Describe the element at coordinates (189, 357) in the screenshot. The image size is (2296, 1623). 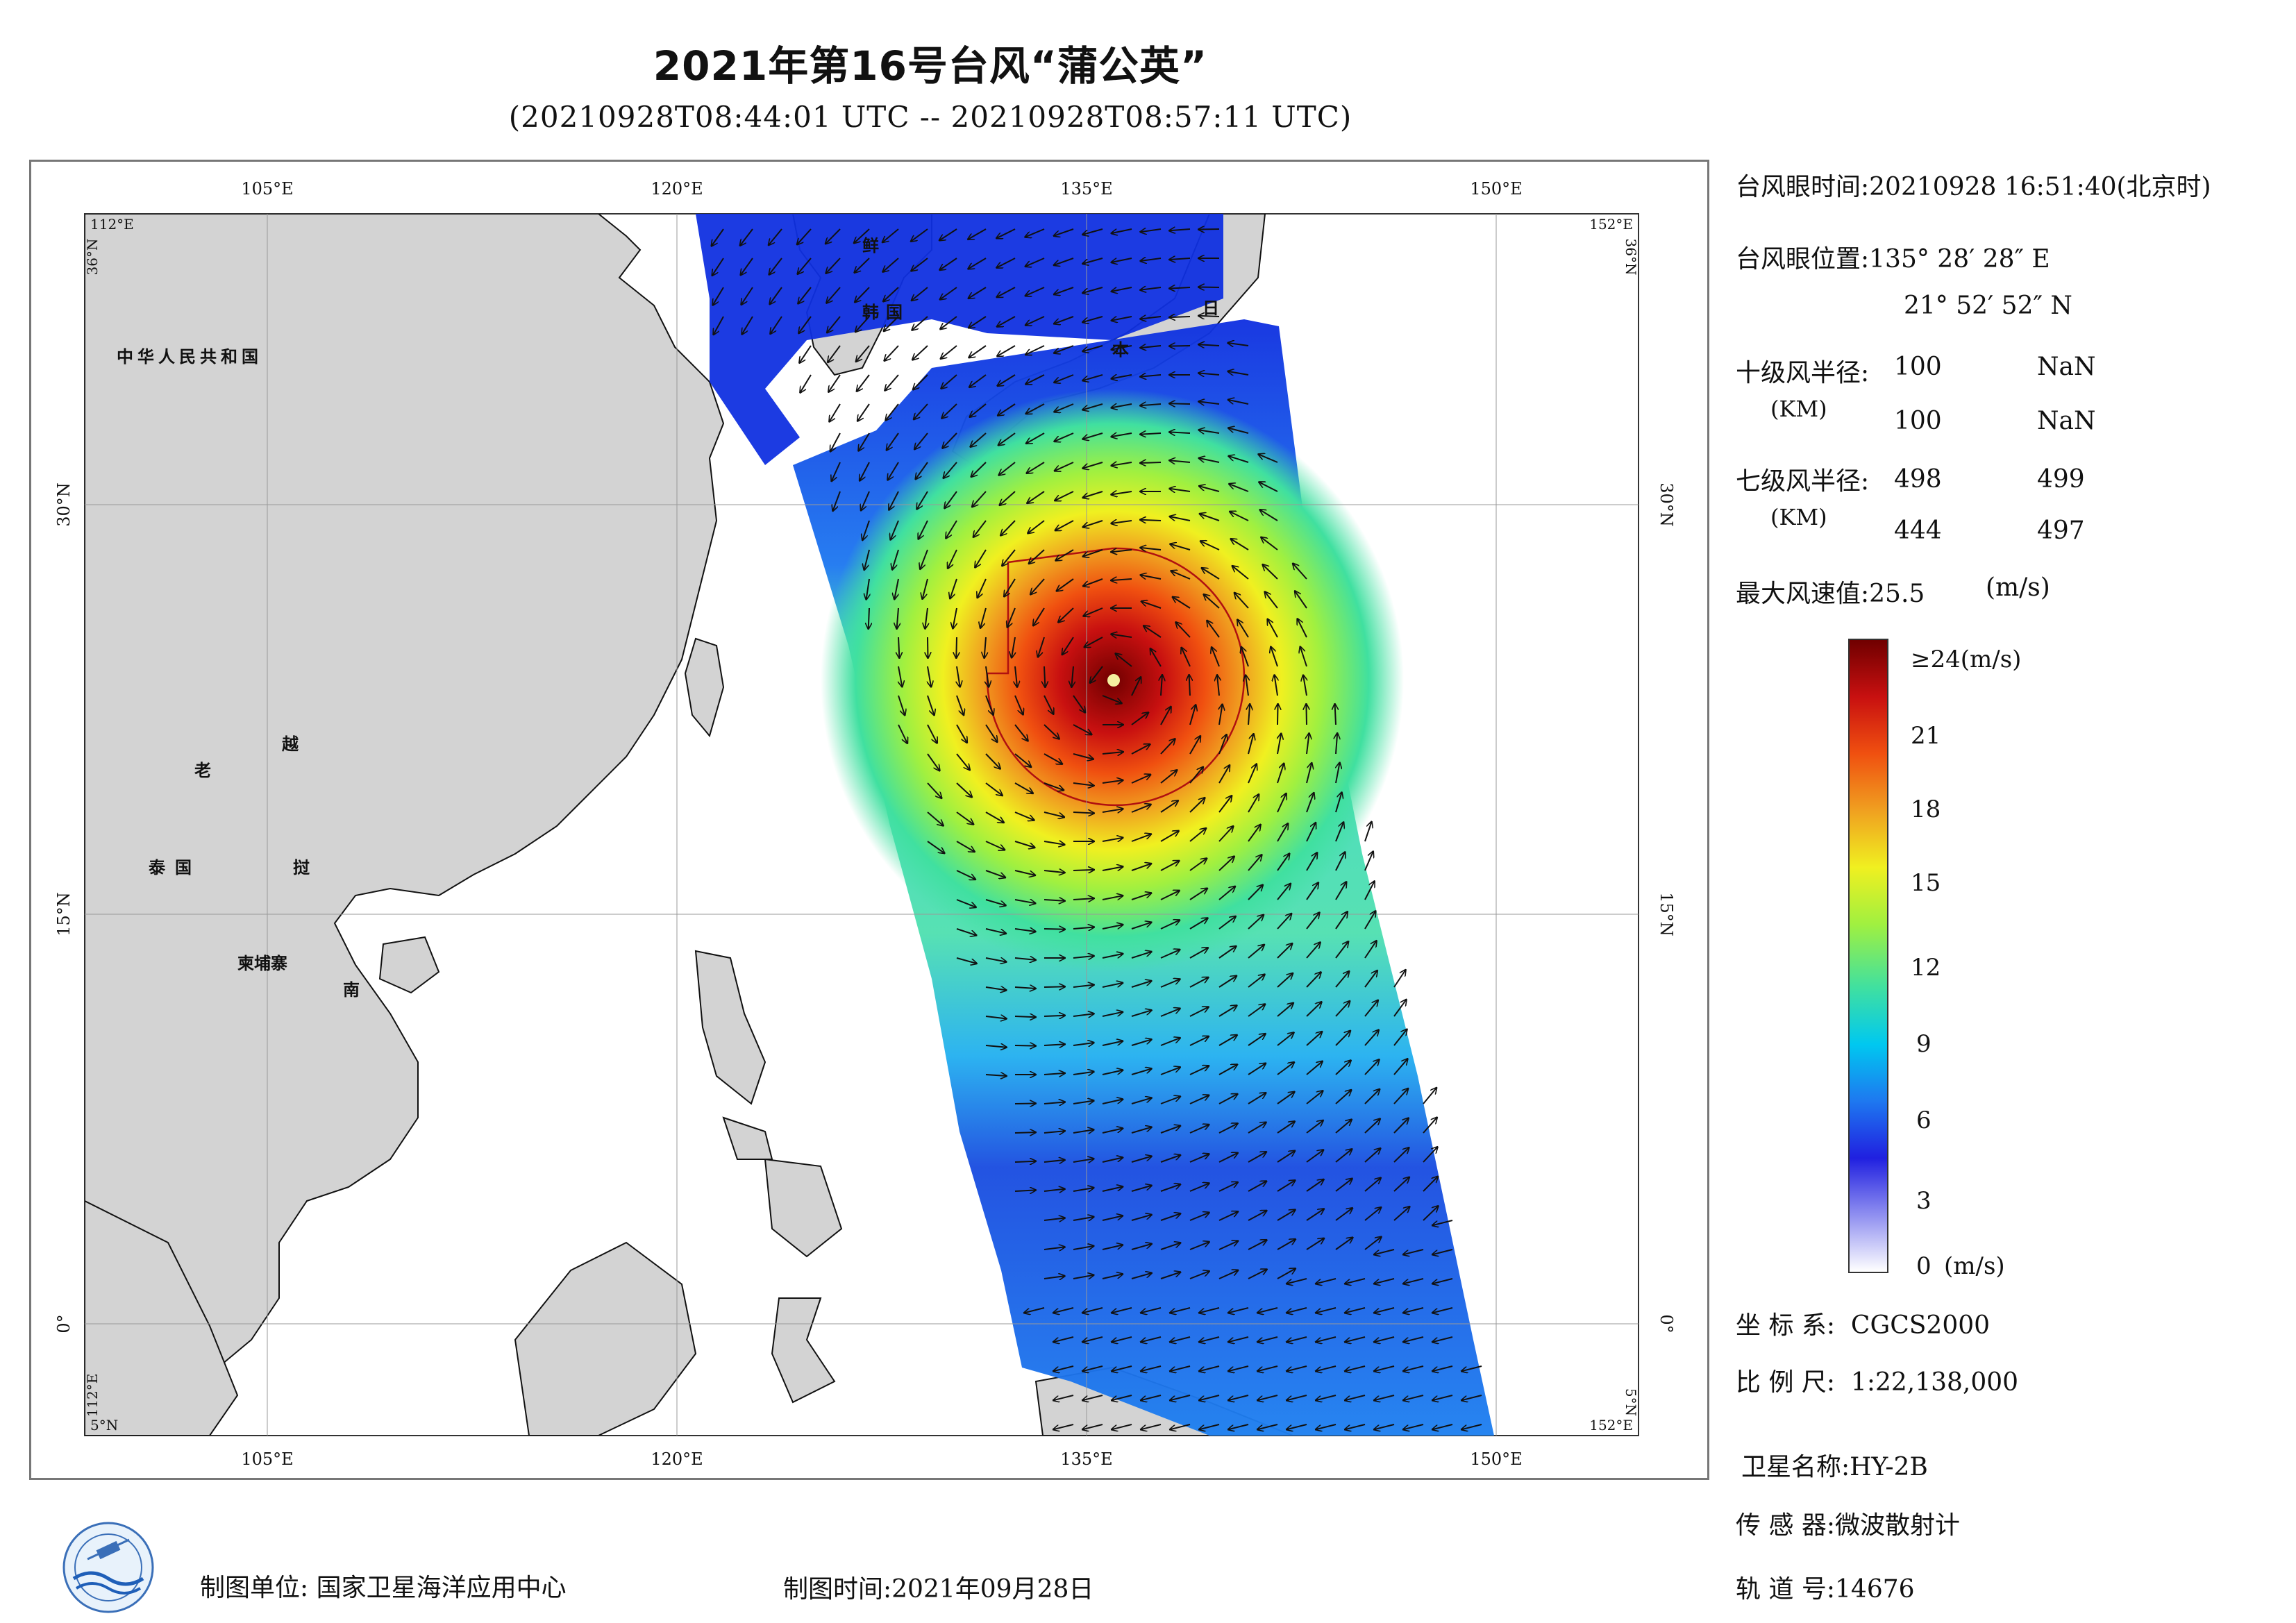
I see `label-china: 中华人民共和国` at that location.